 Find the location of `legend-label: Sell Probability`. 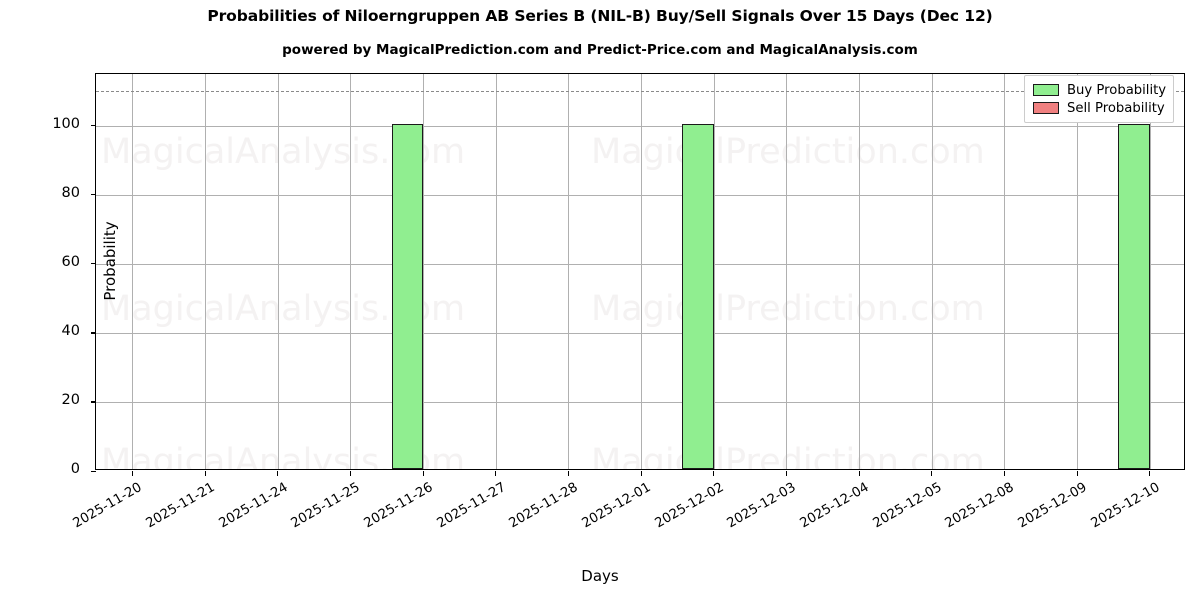

legend-label: Sell Probability is located at coordinates (1116, 108).